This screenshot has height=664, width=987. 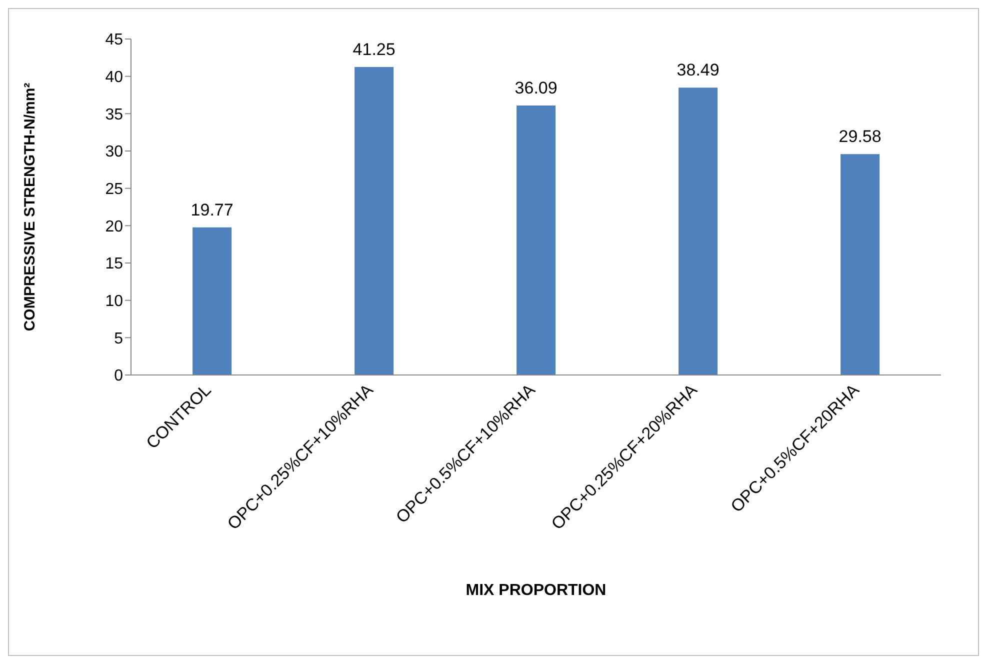 I want to click on y-tick-label: 10, so click(x=114, y=301).